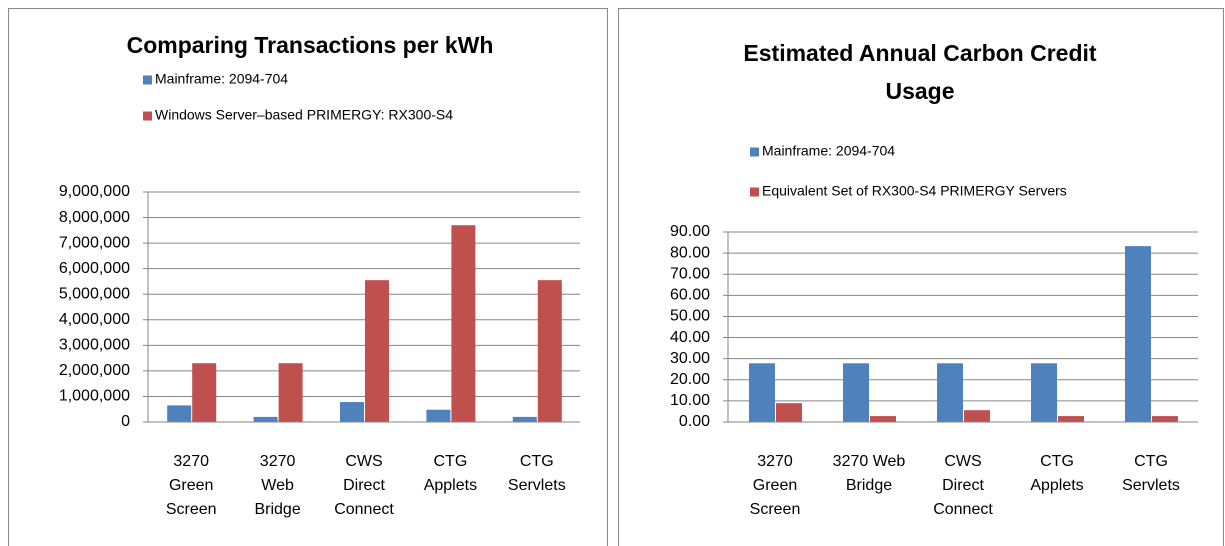  Describe the element at coordinates (94, 191) in the screenshot. I see `y-tick-label: 9,000,000` at that location.